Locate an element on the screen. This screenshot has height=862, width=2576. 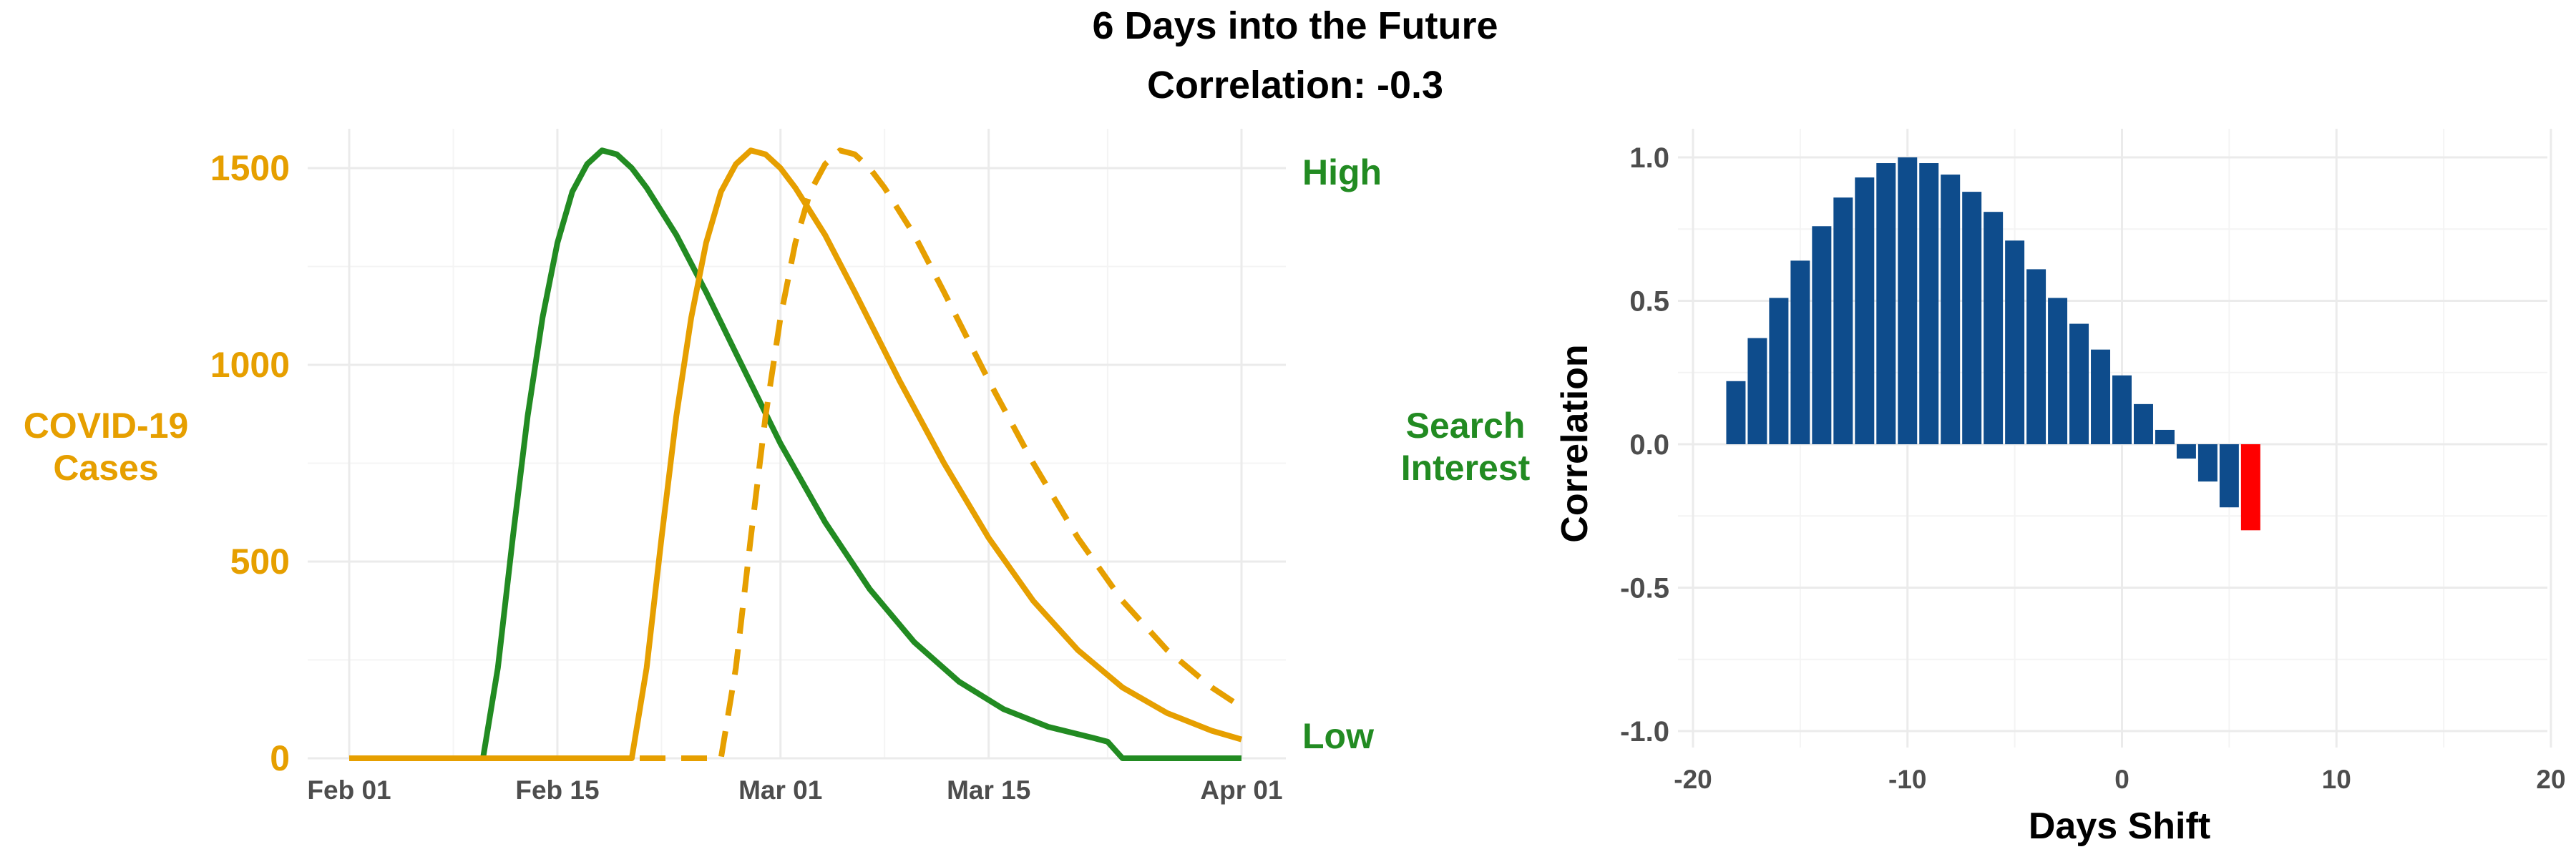
bar-x-tick-label: 10 is located at coordinates (2336, 779).